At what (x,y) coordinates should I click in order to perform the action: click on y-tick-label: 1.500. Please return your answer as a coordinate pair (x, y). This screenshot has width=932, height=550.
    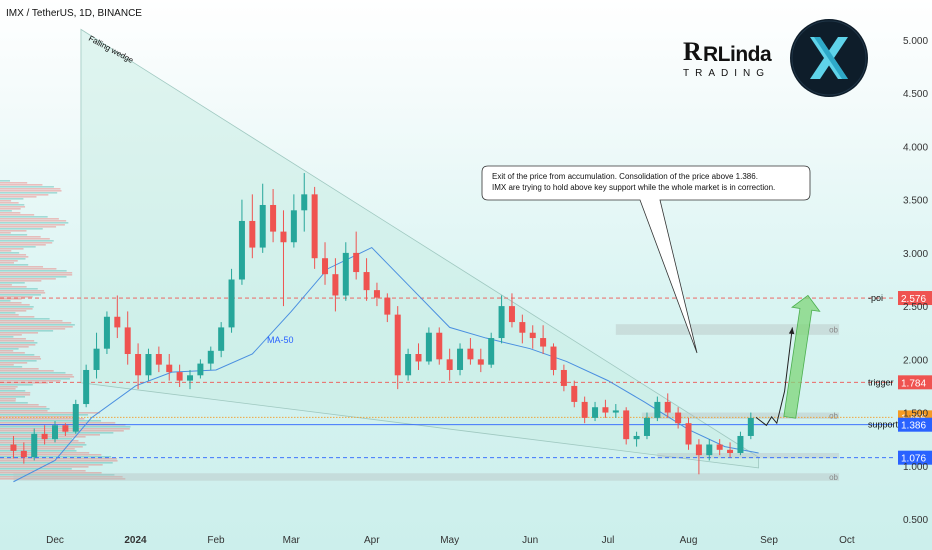
    Looking at the image, I should click on (915, 414).